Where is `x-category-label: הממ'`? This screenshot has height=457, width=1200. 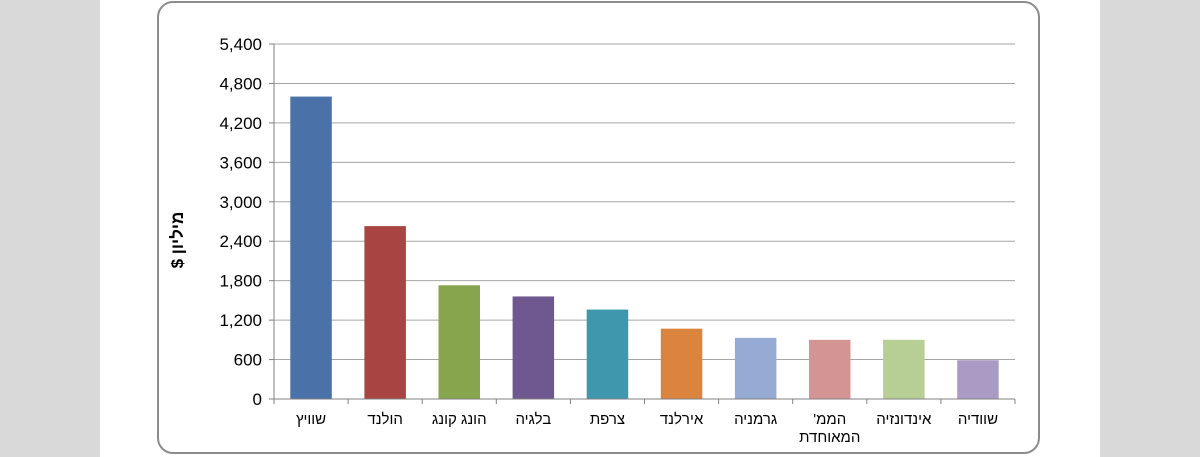 x-category-label: הממ' is located at coordinates (829, 419).